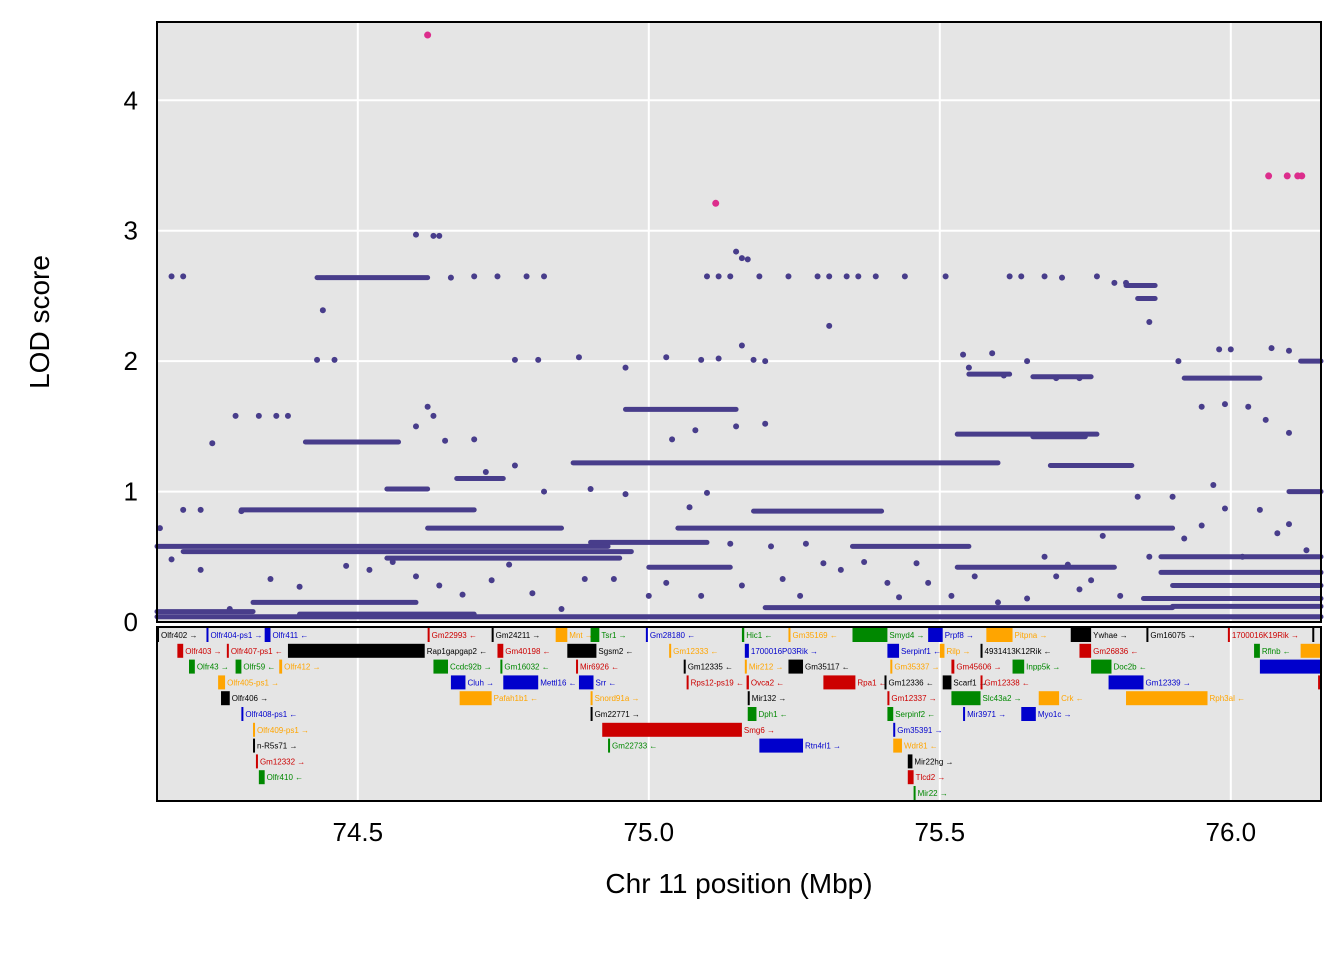 Image resolution: width=1344 pixels, height=960 pixels. What do you see at coordinates (1072, 698) in the screenshot?
I see `gene-label: Crk ←` at bounding box center [1072, 698].